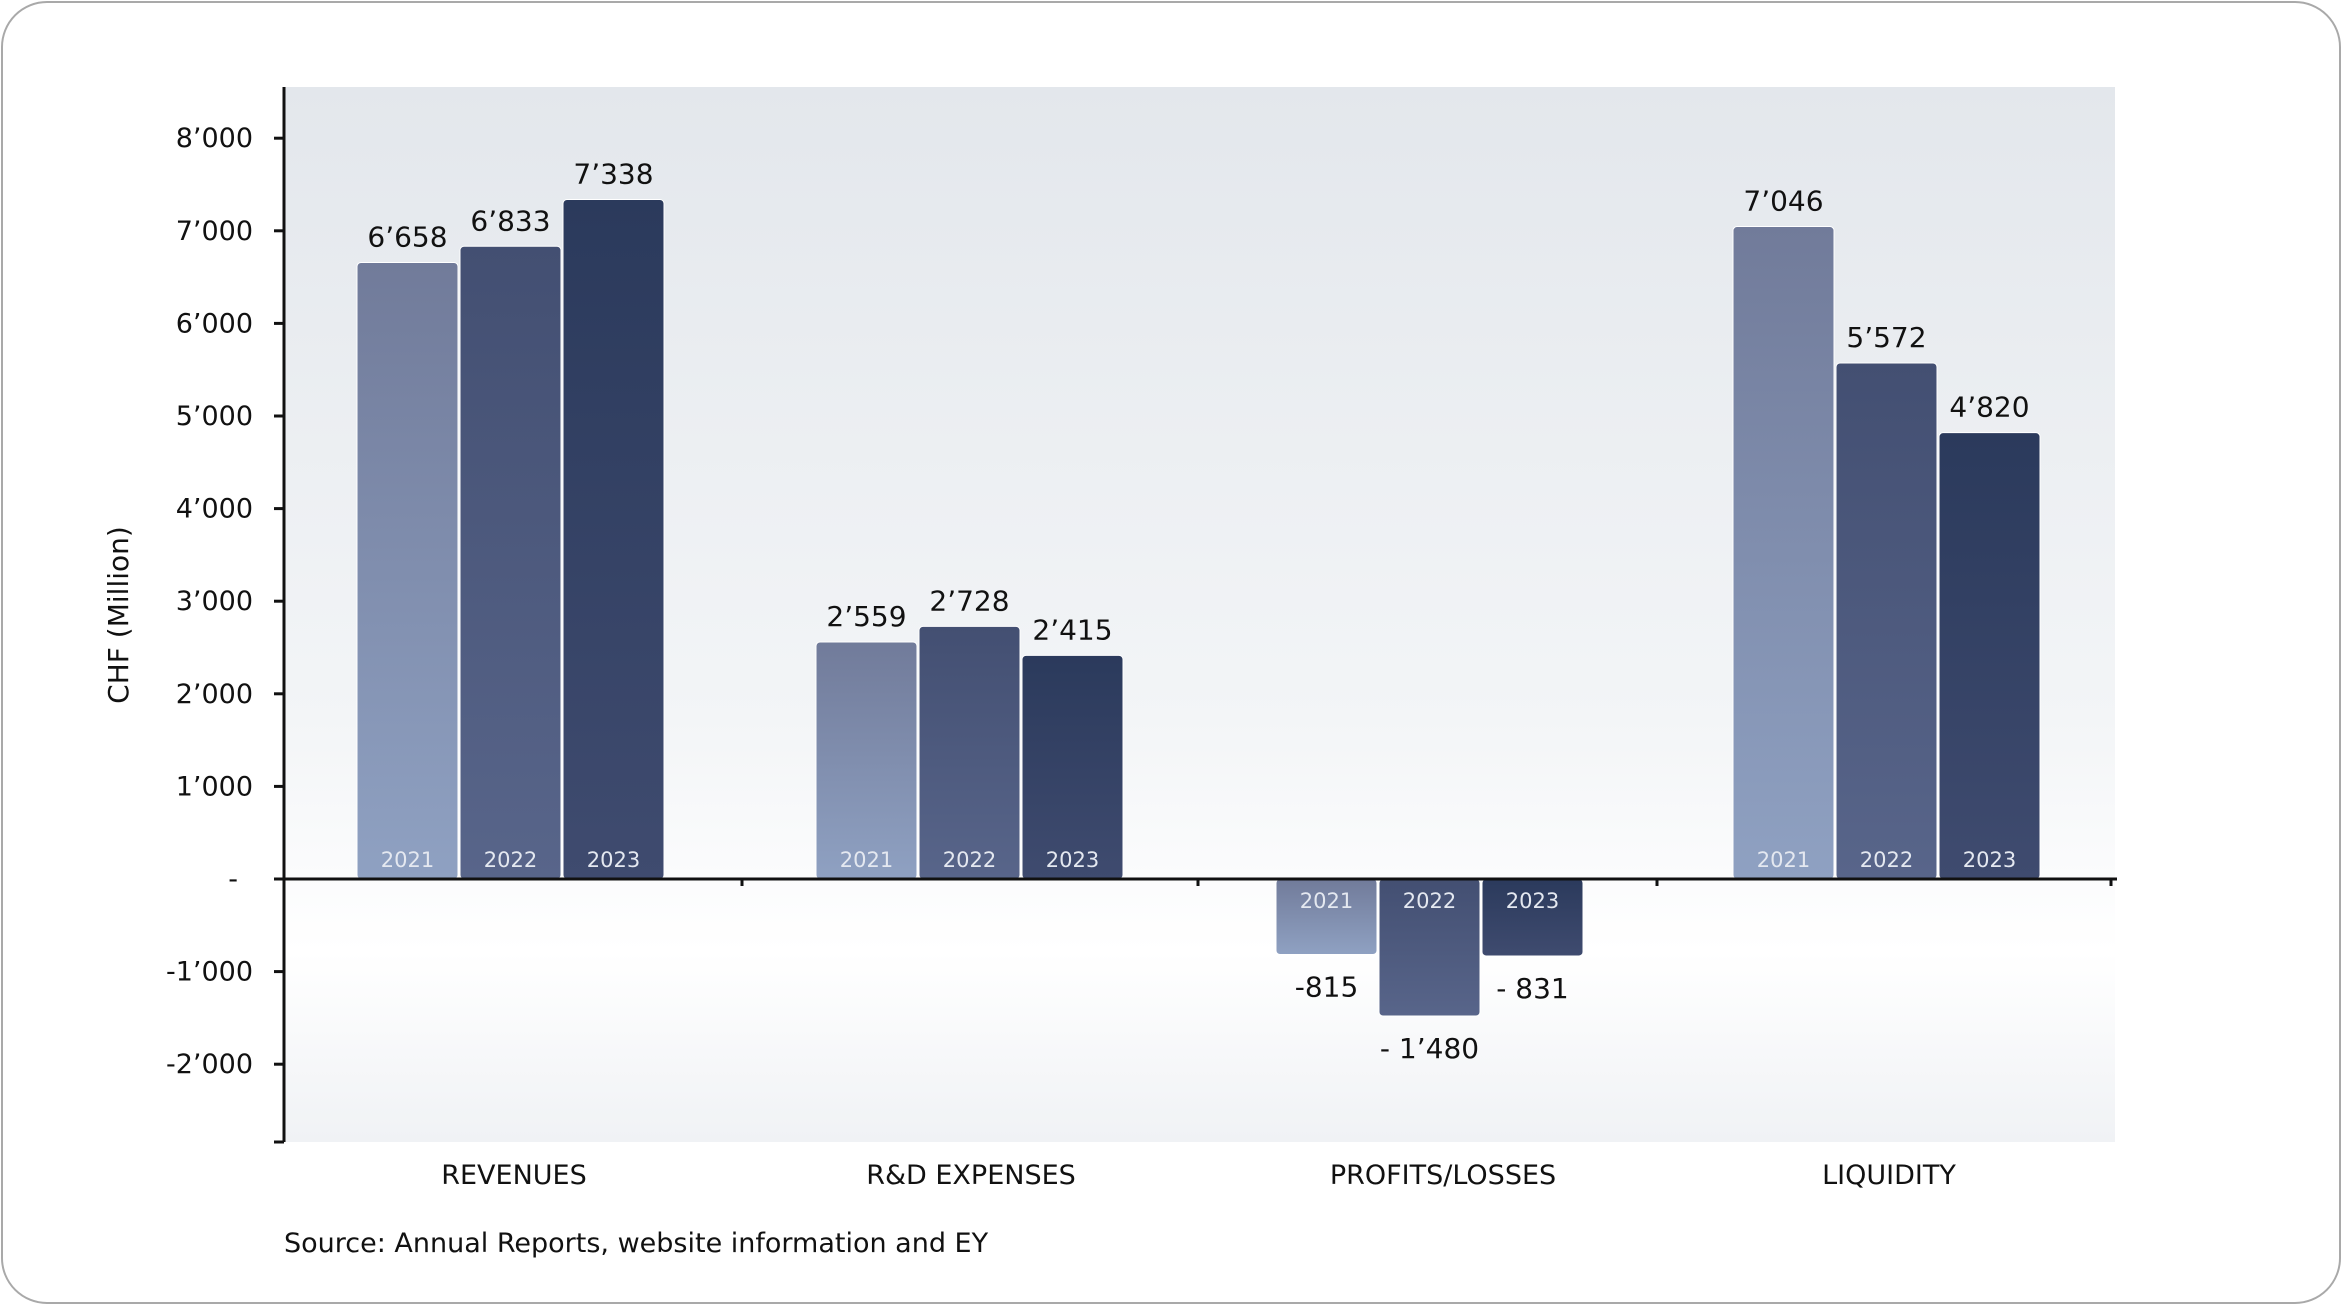 Image resolution: width=2344 pixels, height=1307 pixels. Describe the element at coordinates (1886, 621) in the screenshot. I see `bar-liquidity-2022` at that location.